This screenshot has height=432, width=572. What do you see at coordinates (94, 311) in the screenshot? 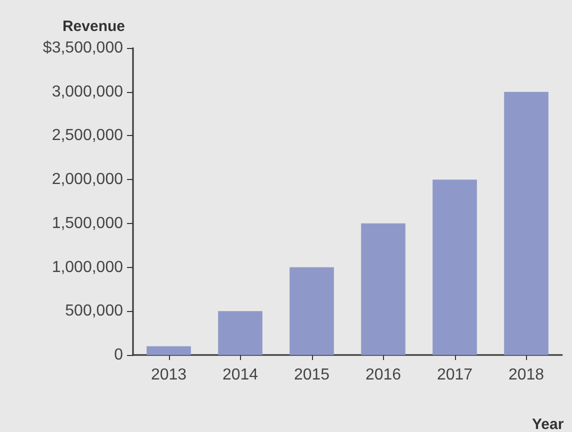
I see `y-tick-label: 500,000` at bounding box center [94, 311].